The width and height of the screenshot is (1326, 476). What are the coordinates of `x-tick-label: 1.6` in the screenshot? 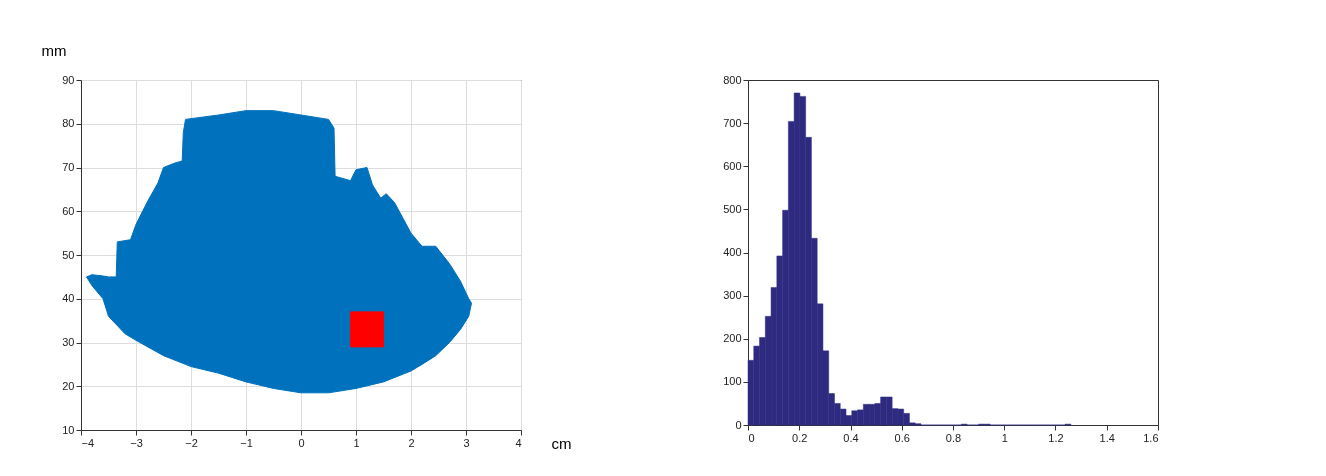 It's located at (1151, 437).